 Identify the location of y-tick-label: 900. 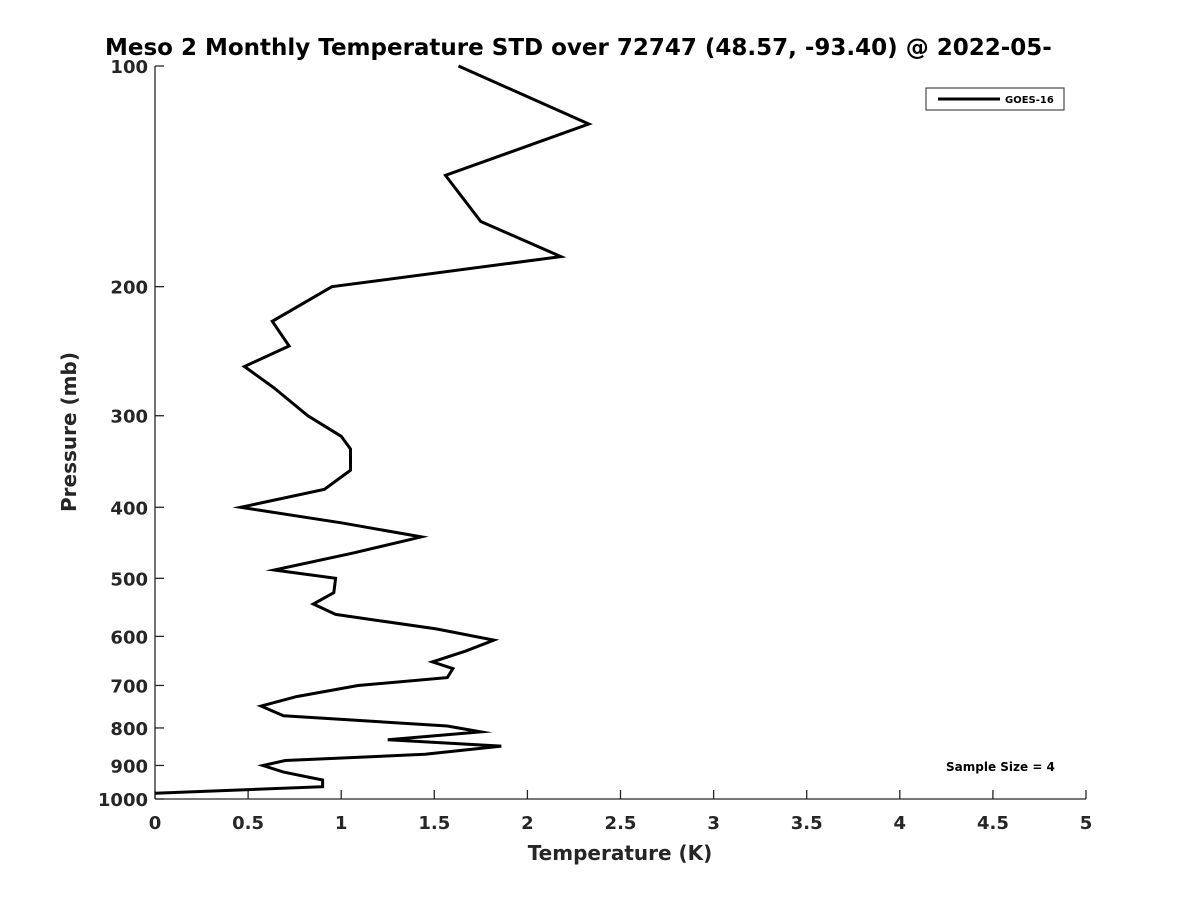
(129, 766).